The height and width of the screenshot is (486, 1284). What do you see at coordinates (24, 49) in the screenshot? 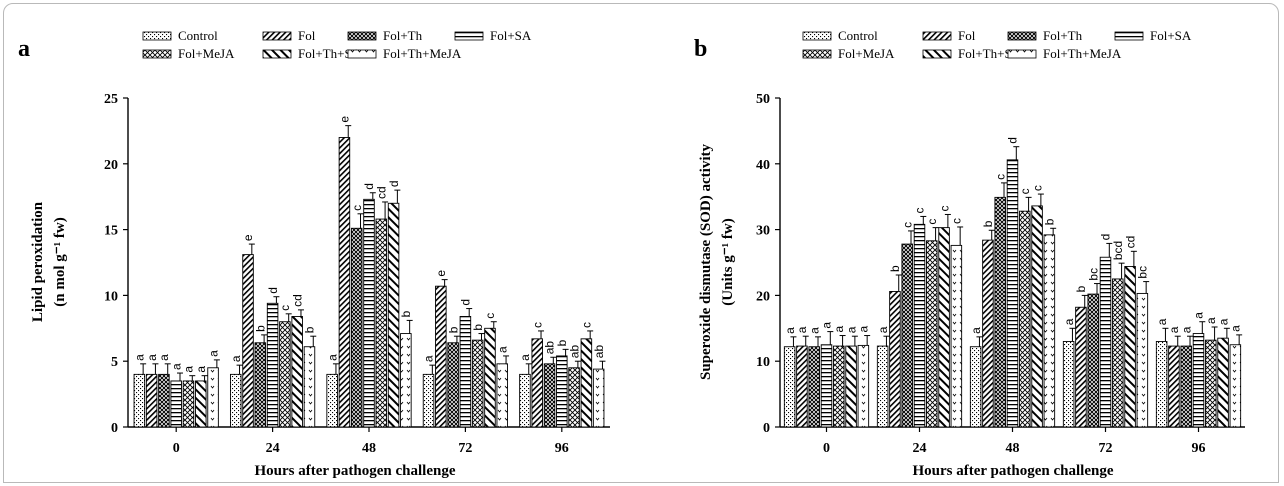
I see `panel-letter: a` at bounding box center [24, 49].